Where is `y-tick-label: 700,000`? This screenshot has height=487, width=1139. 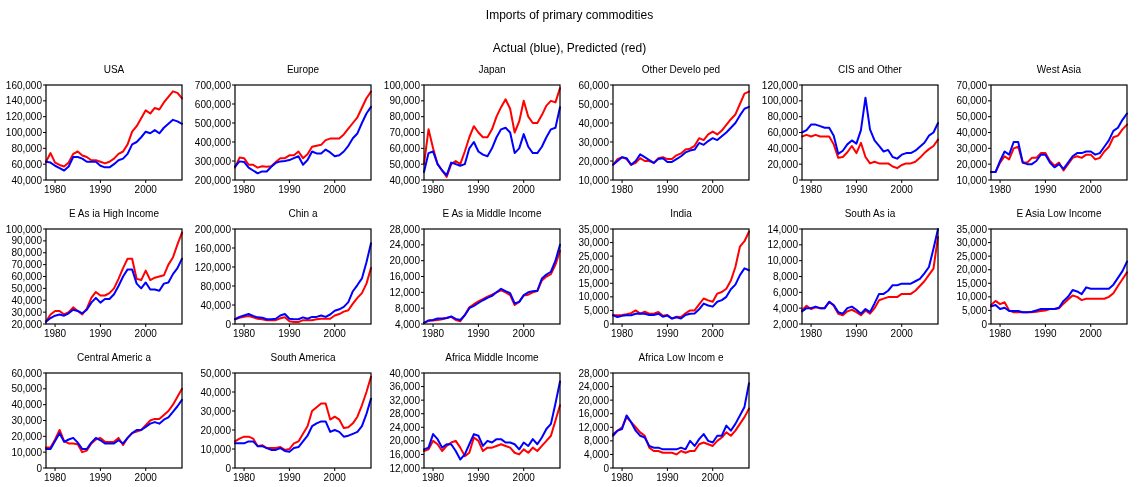 y-tick-label: 700,000 is located at coordinates (213, 85).